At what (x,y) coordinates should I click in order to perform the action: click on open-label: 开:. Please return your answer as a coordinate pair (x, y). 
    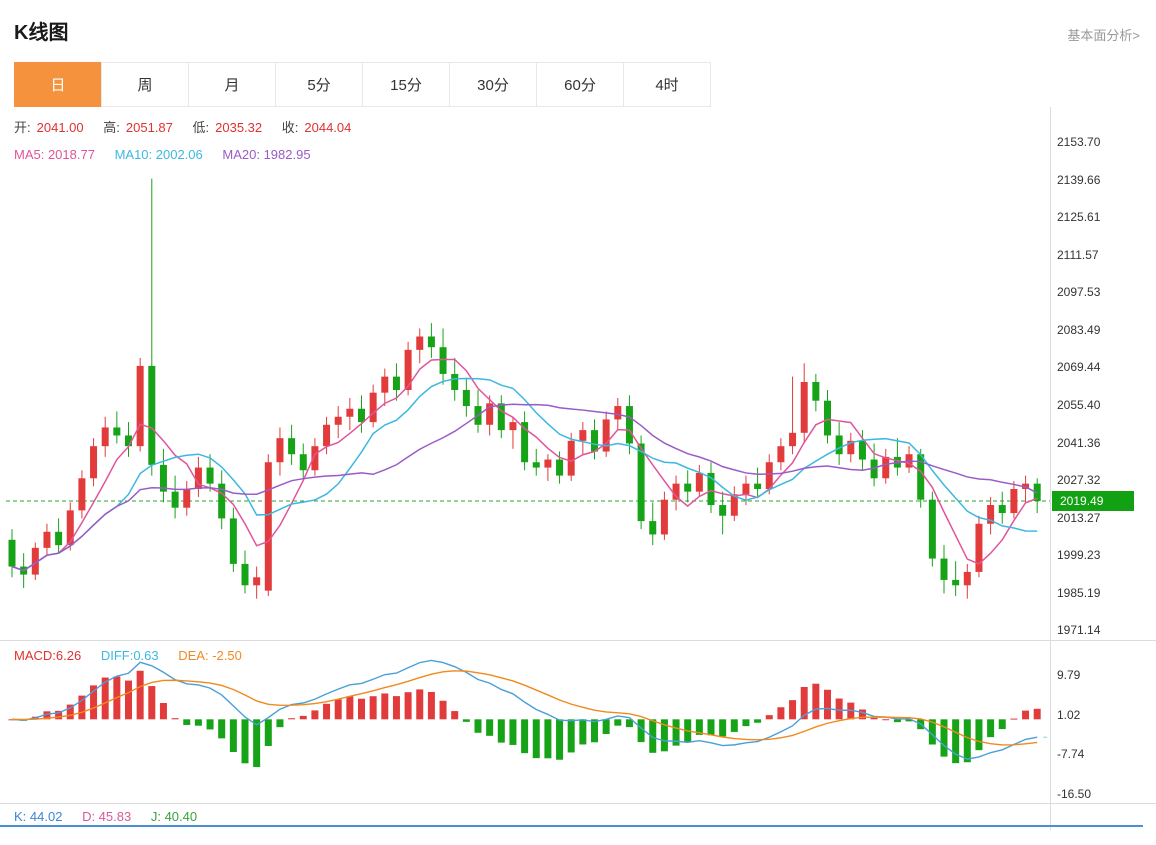
    Looking at the image, I should click on (22, 127).